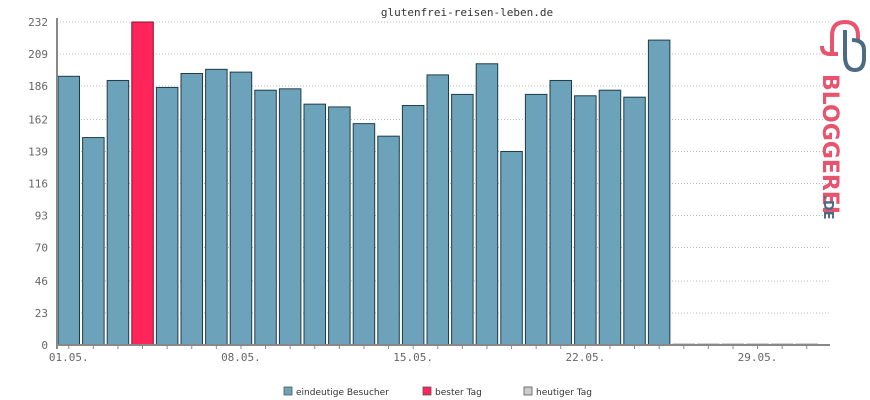 Image resolution: width=870 pixels, height=400 pixels. I want to click on y-tick-label: 93, so click(41, 216).